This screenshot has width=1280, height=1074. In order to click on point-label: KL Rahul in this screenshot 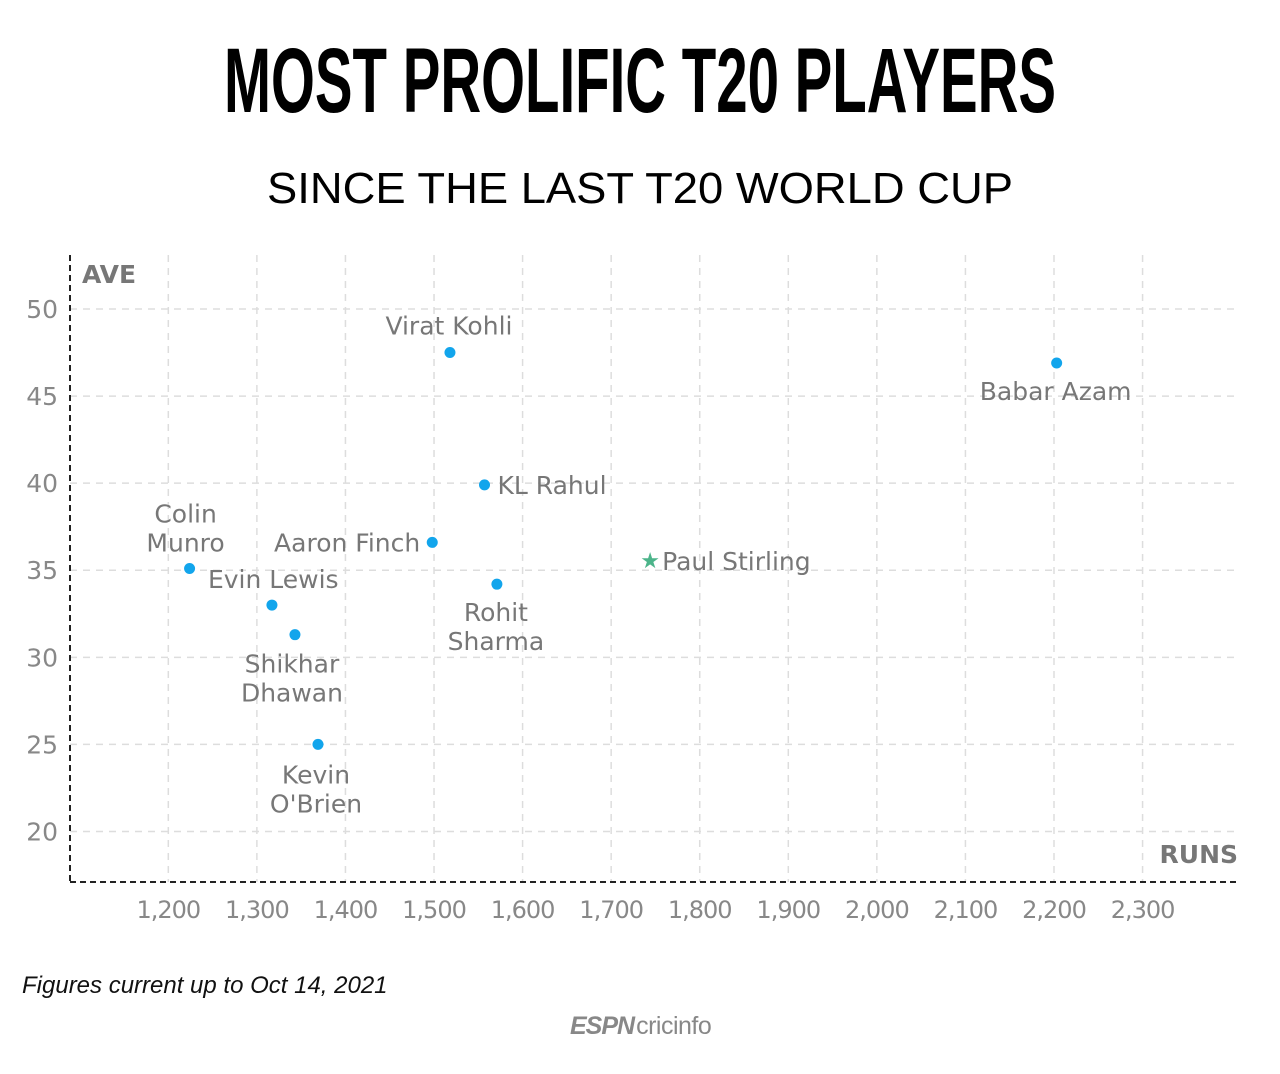, I will do `click(552, 485)`.